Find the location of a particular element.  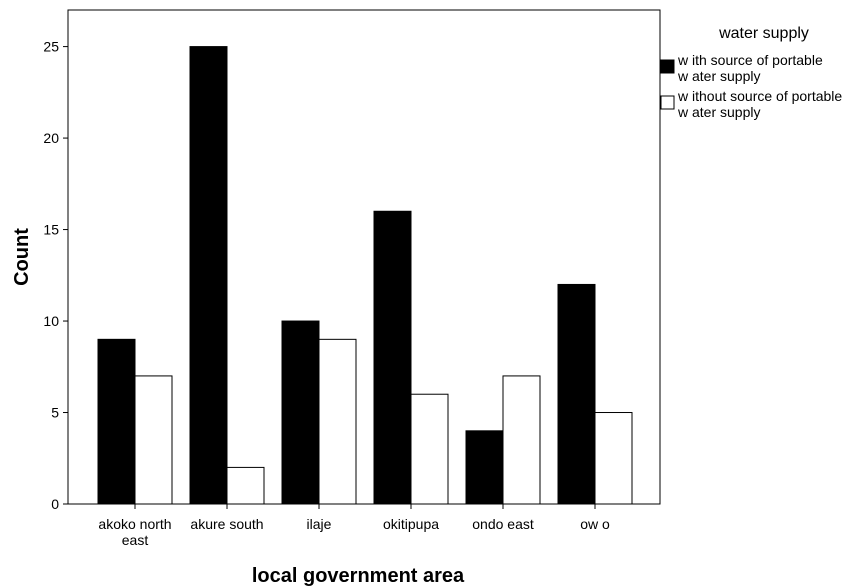

x-axis-title: local government area is located at coordinates (358, 576).